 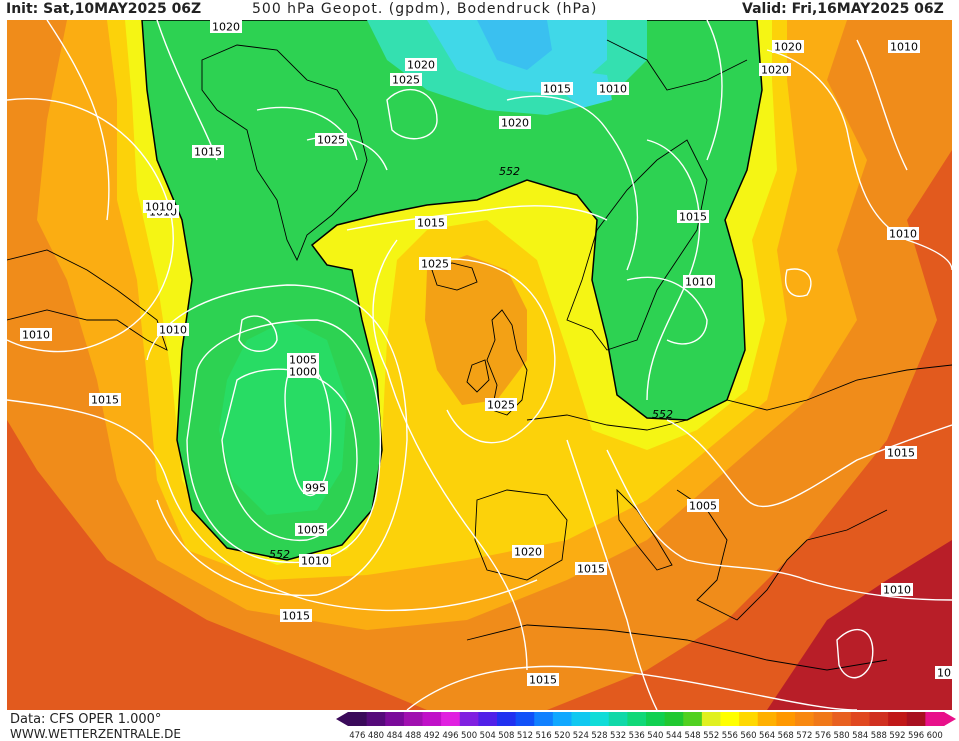 What do you see at coordinates (525, 735) in the screenshot?
I see `legend-tick-label: 512` at bounding box center [525, 735].